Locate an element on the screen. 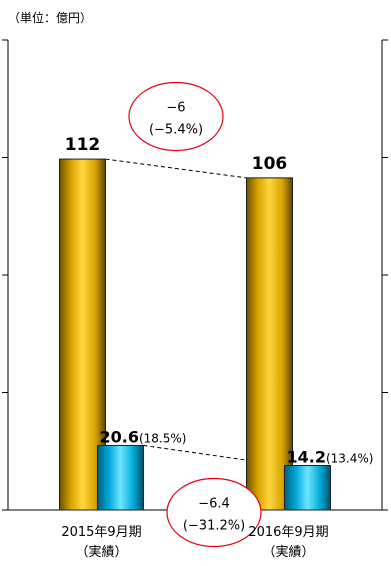  annotation-change: −6.4 is located at coordinates (214, 503).